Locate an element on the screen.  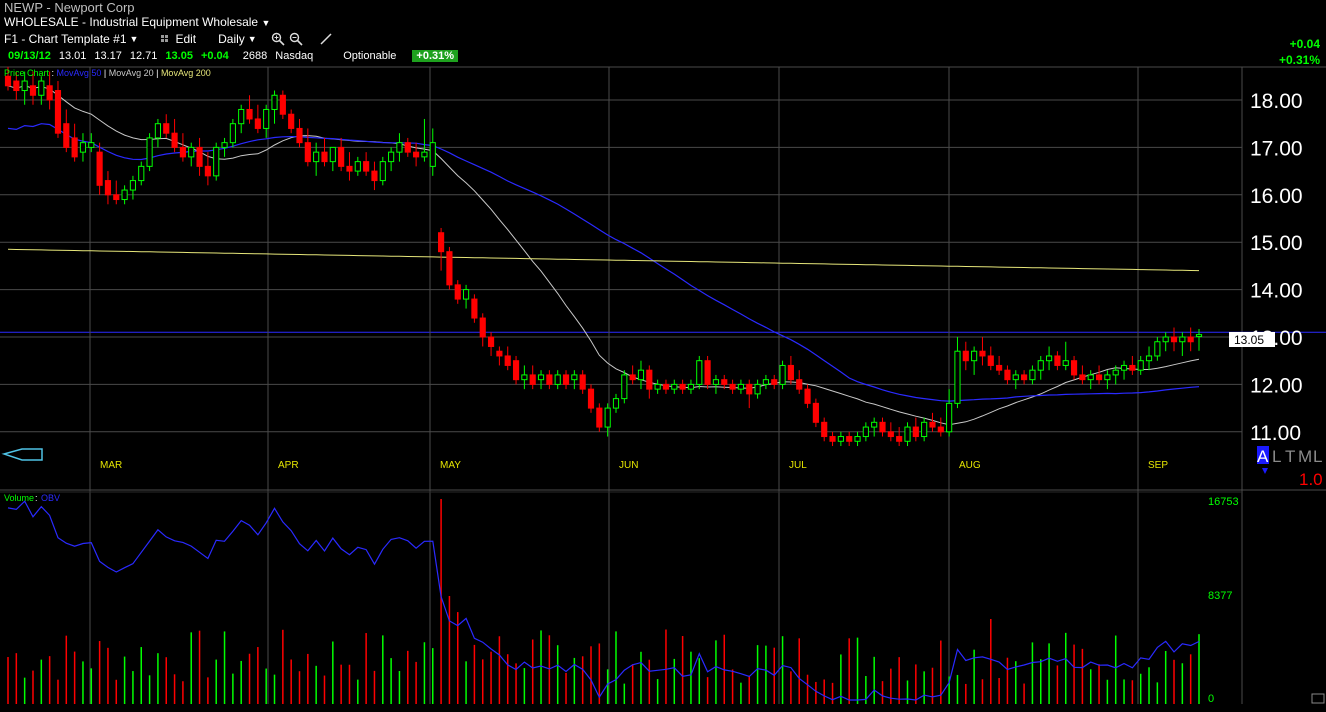
legend-ma200: MovAvg 200 is located at coordinates (185, 73).